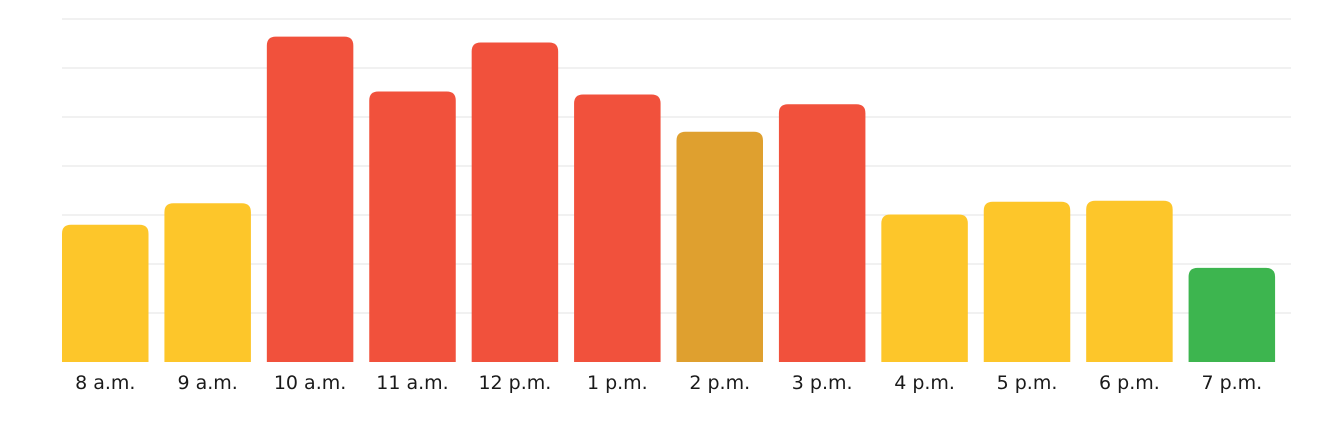 The image size is (1329, 425). I want to click on x-tick-label-9: 4 p.m., so click(924, 383).